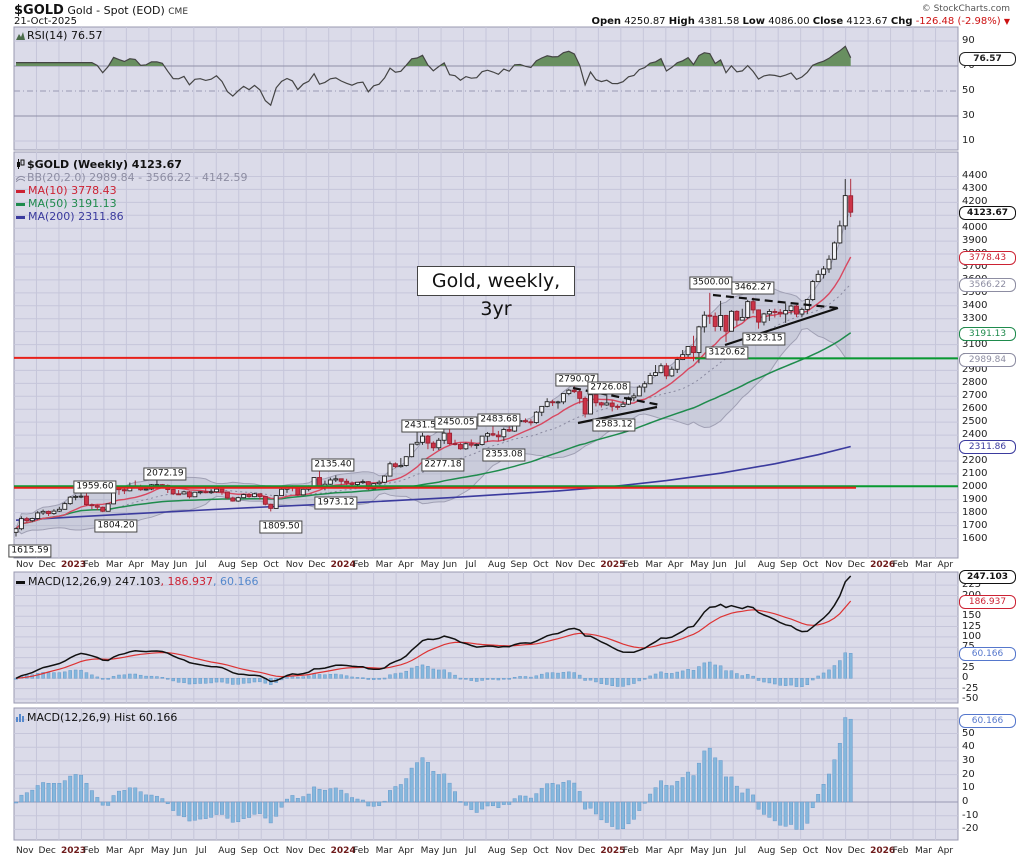  What do you see at coordinates (20, 37) in the screenshot?
I see `area-chart-icon` at bounding box center [20, 37].